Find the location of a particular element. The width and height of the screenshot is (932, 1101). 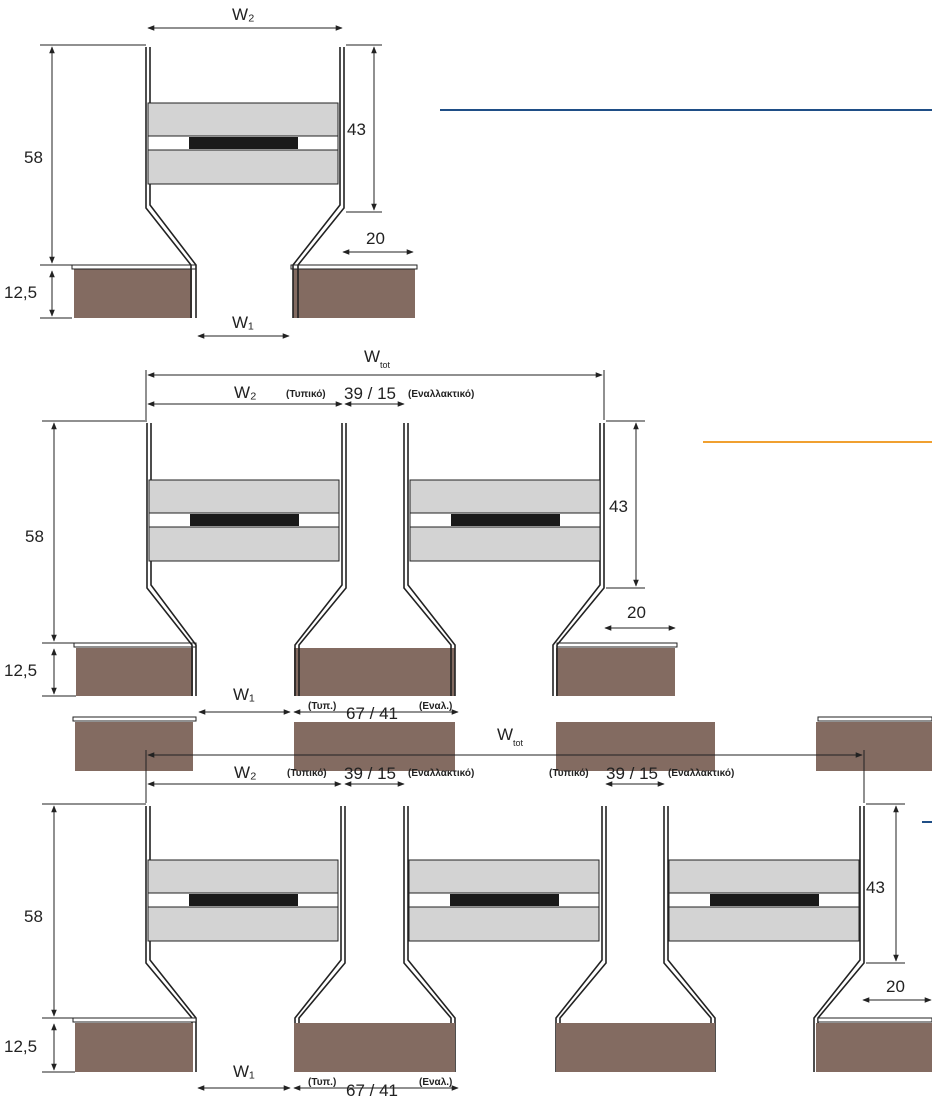

single-panel-section: W₂ 58 12,5 43 20 W₁ is located at coordinates (211, 172).